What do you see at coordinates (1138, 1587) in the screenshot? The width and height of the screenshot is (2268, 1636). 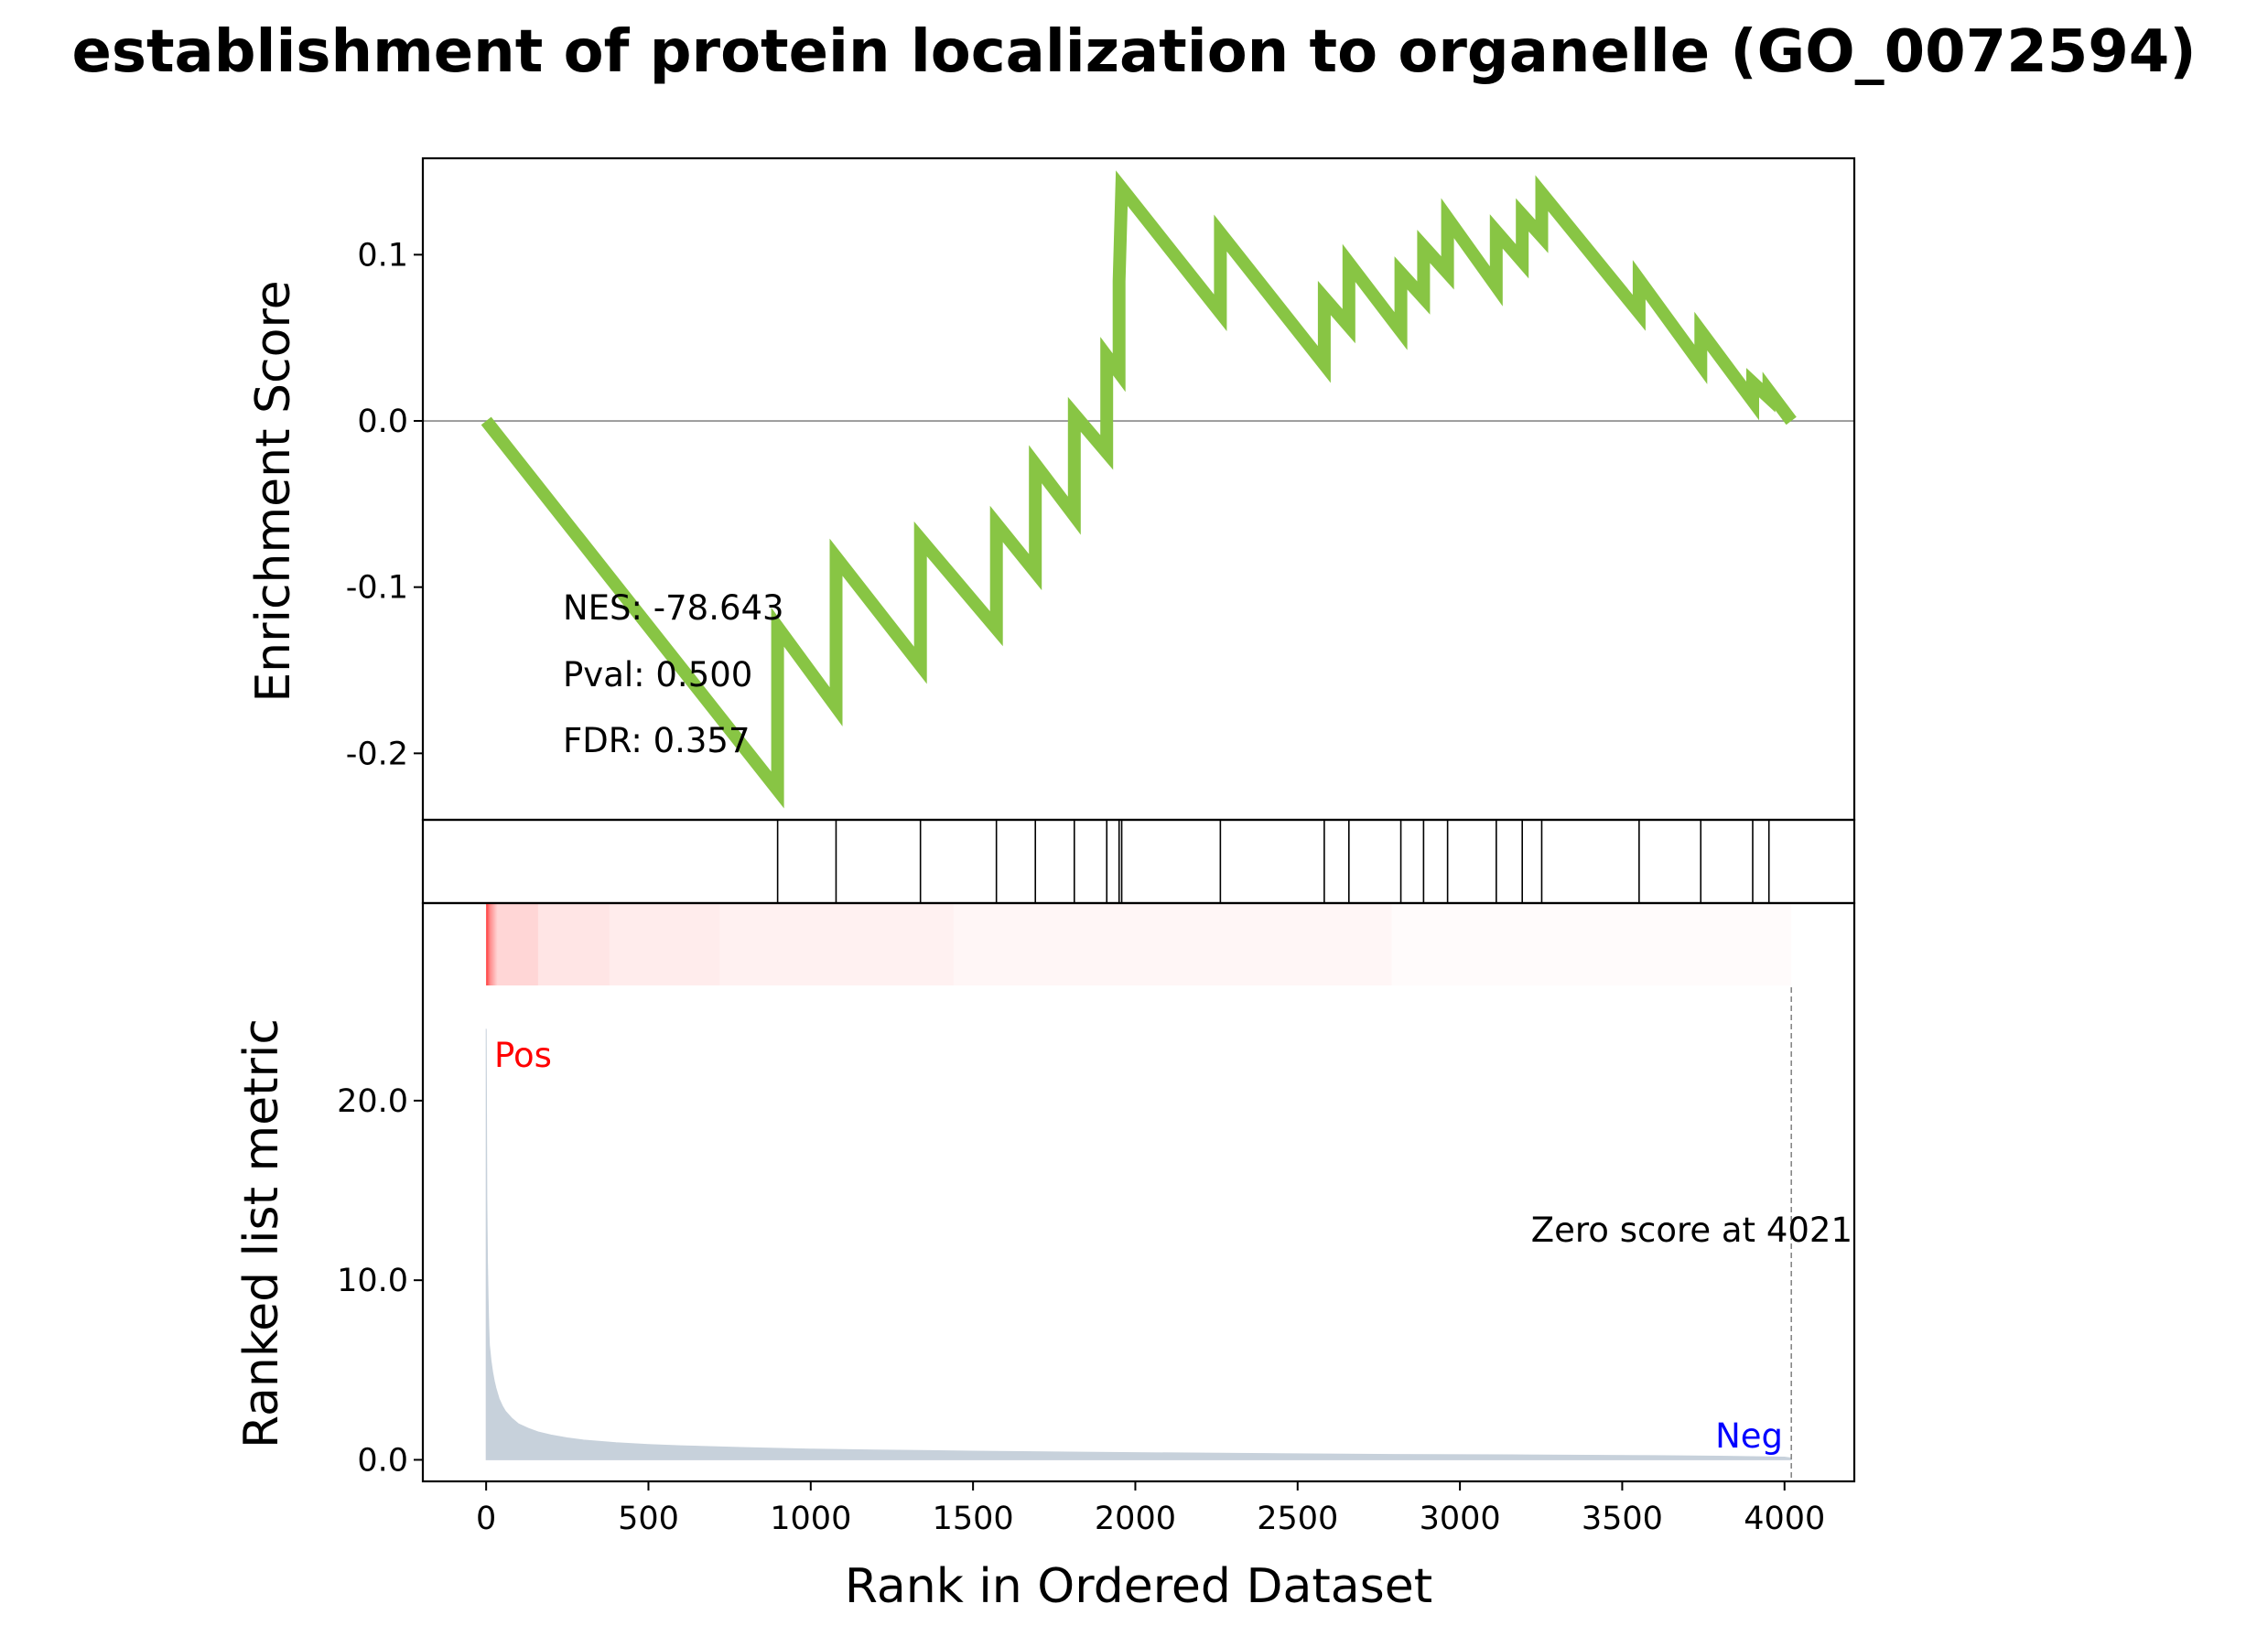 I see `x-axis-label: Rank in Ordered Dataset` at bounding box center [1138, 1587].